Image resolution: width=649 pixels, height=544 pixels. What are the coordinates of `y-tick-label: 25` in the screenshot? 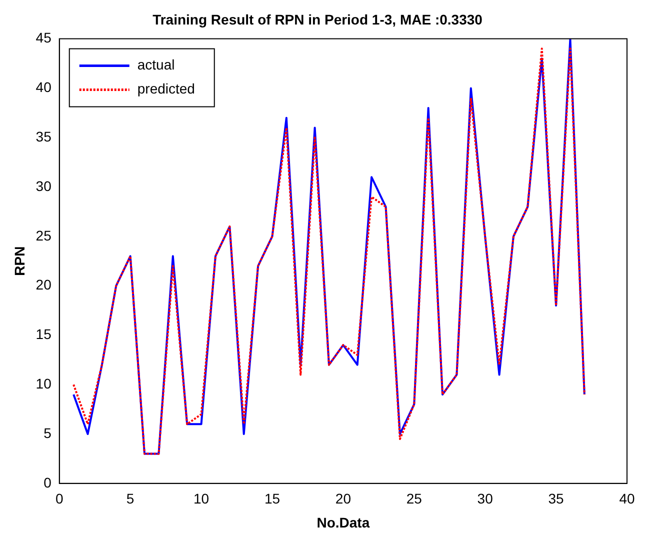 It's located at (44, 235).